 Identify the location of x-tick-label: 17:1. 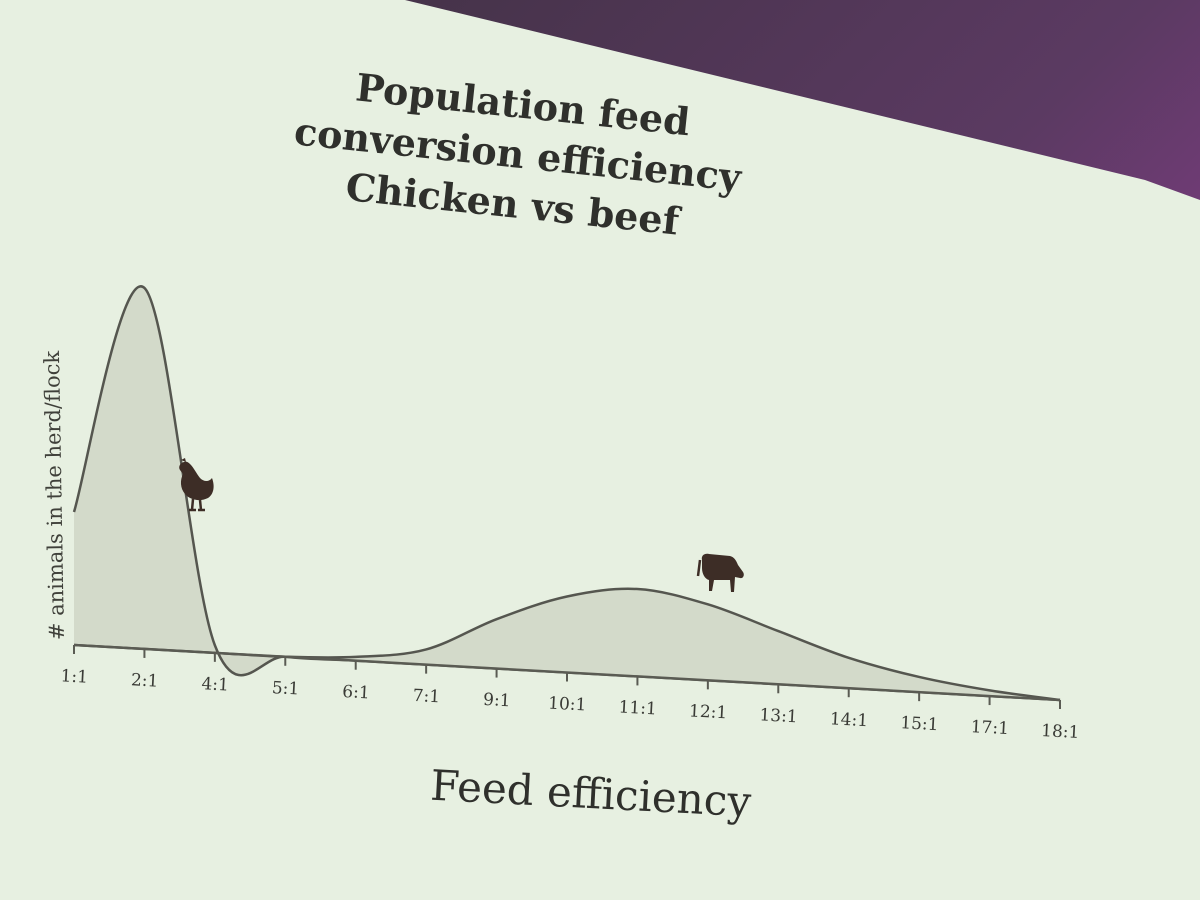
(989, 728).